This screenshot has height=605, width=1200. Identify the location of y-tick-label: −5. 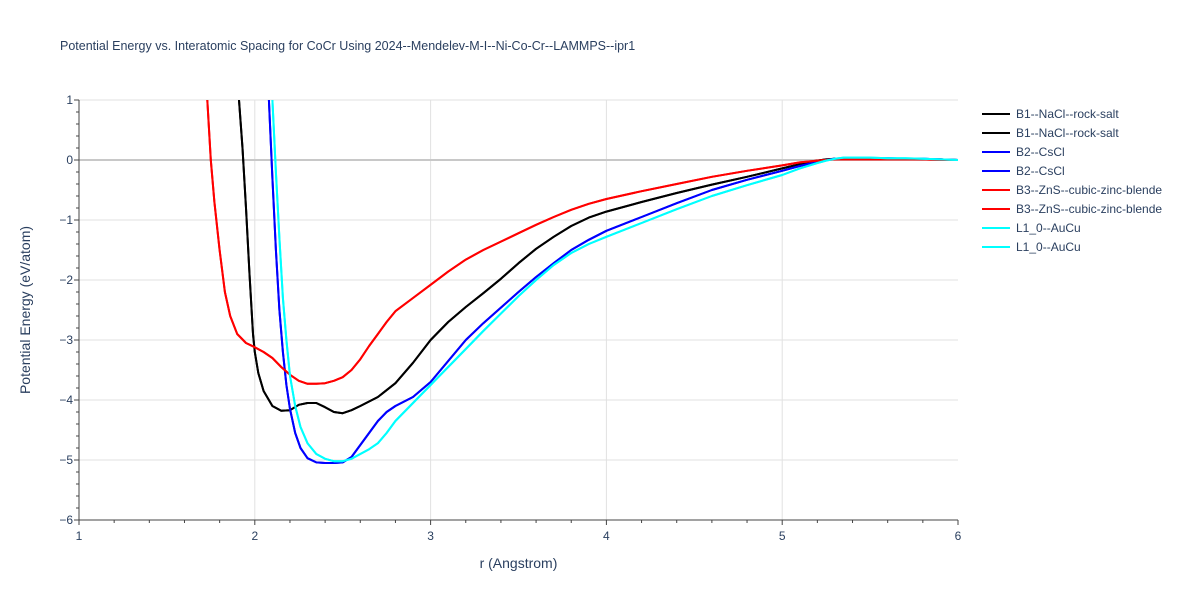
(66, 460).